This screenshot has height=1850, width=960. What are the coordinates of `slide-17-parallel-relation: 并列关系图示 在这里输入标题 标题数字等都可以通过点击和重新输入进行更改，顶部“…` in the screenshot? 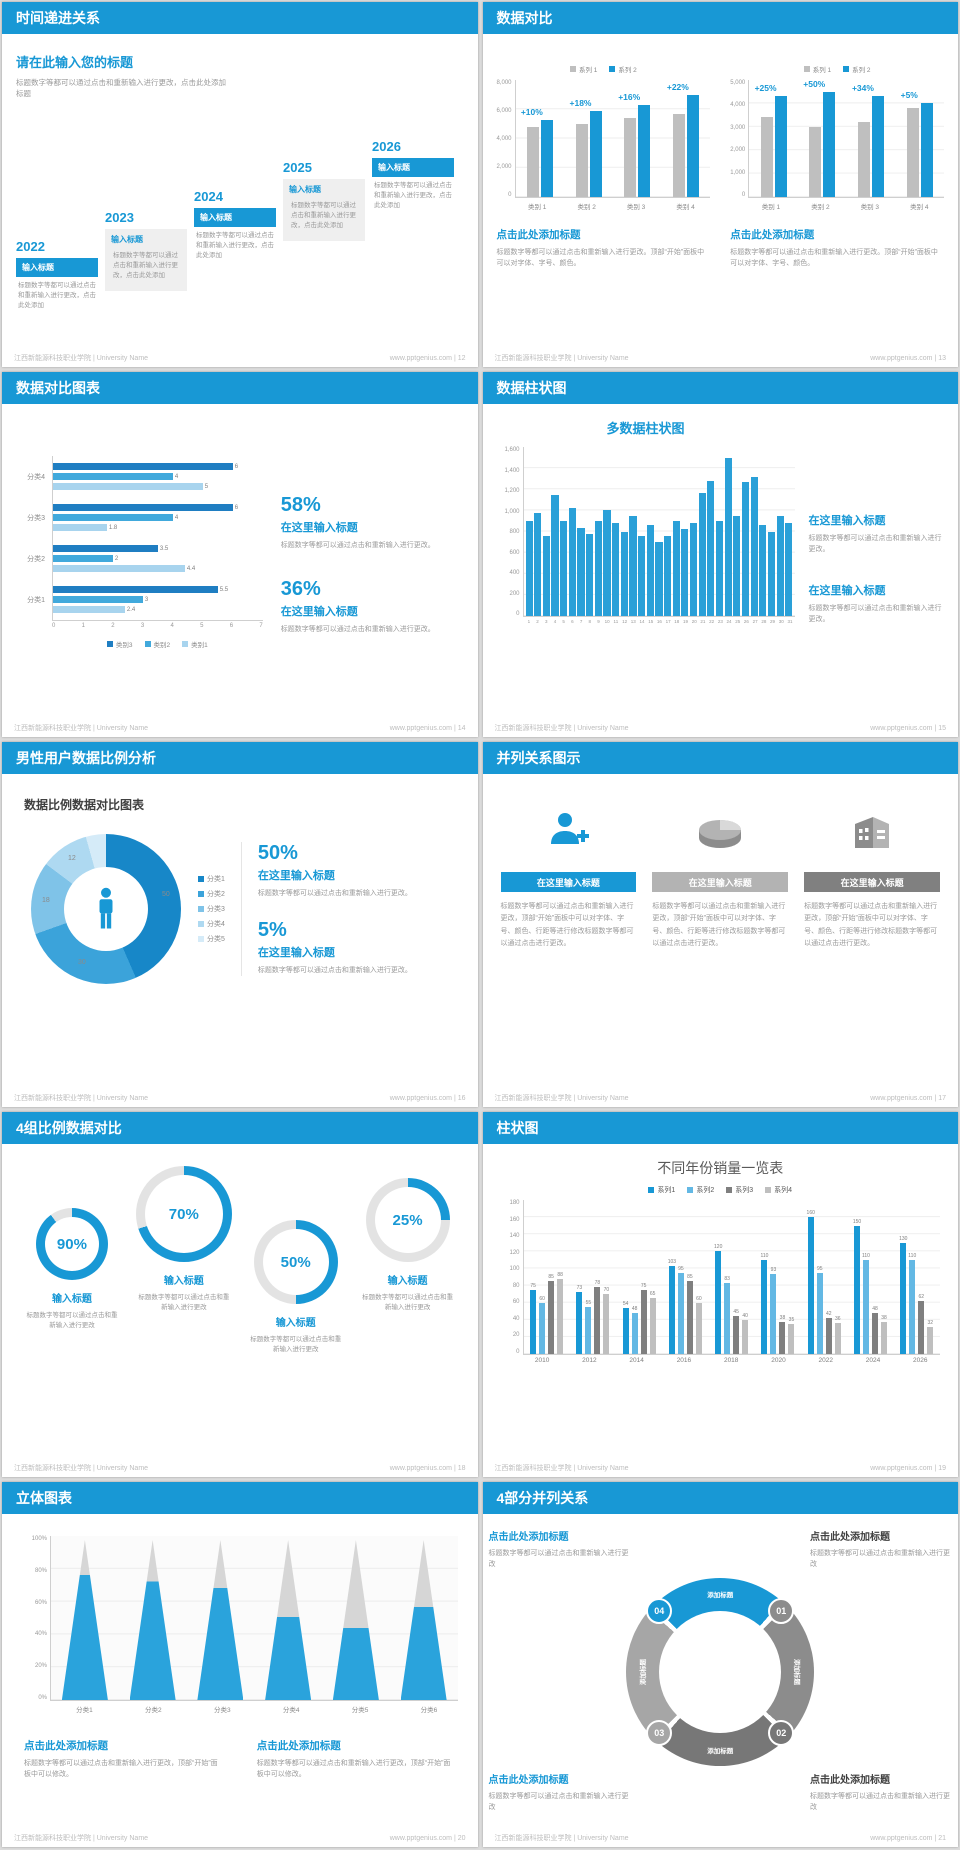 It's located at (720, 924).